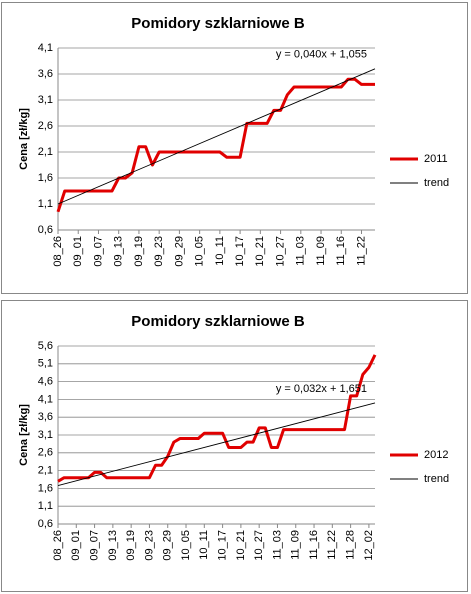 The height and width of the screenshot is (594, 471). Describe the element at coordinates (216, 444) in the screenshot. I see `trend-line` at that location.